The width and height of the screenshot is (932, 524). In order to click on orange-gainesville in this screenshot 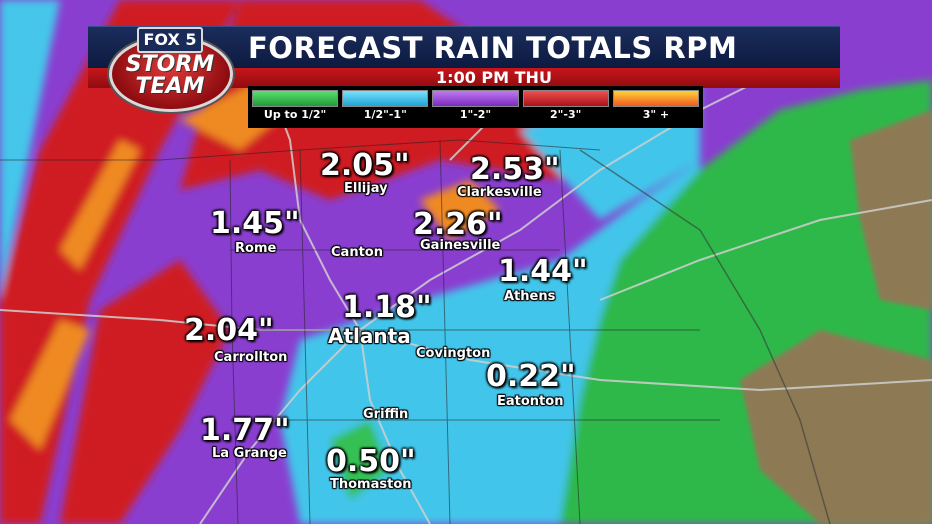, I will do `click(460, 210)`.